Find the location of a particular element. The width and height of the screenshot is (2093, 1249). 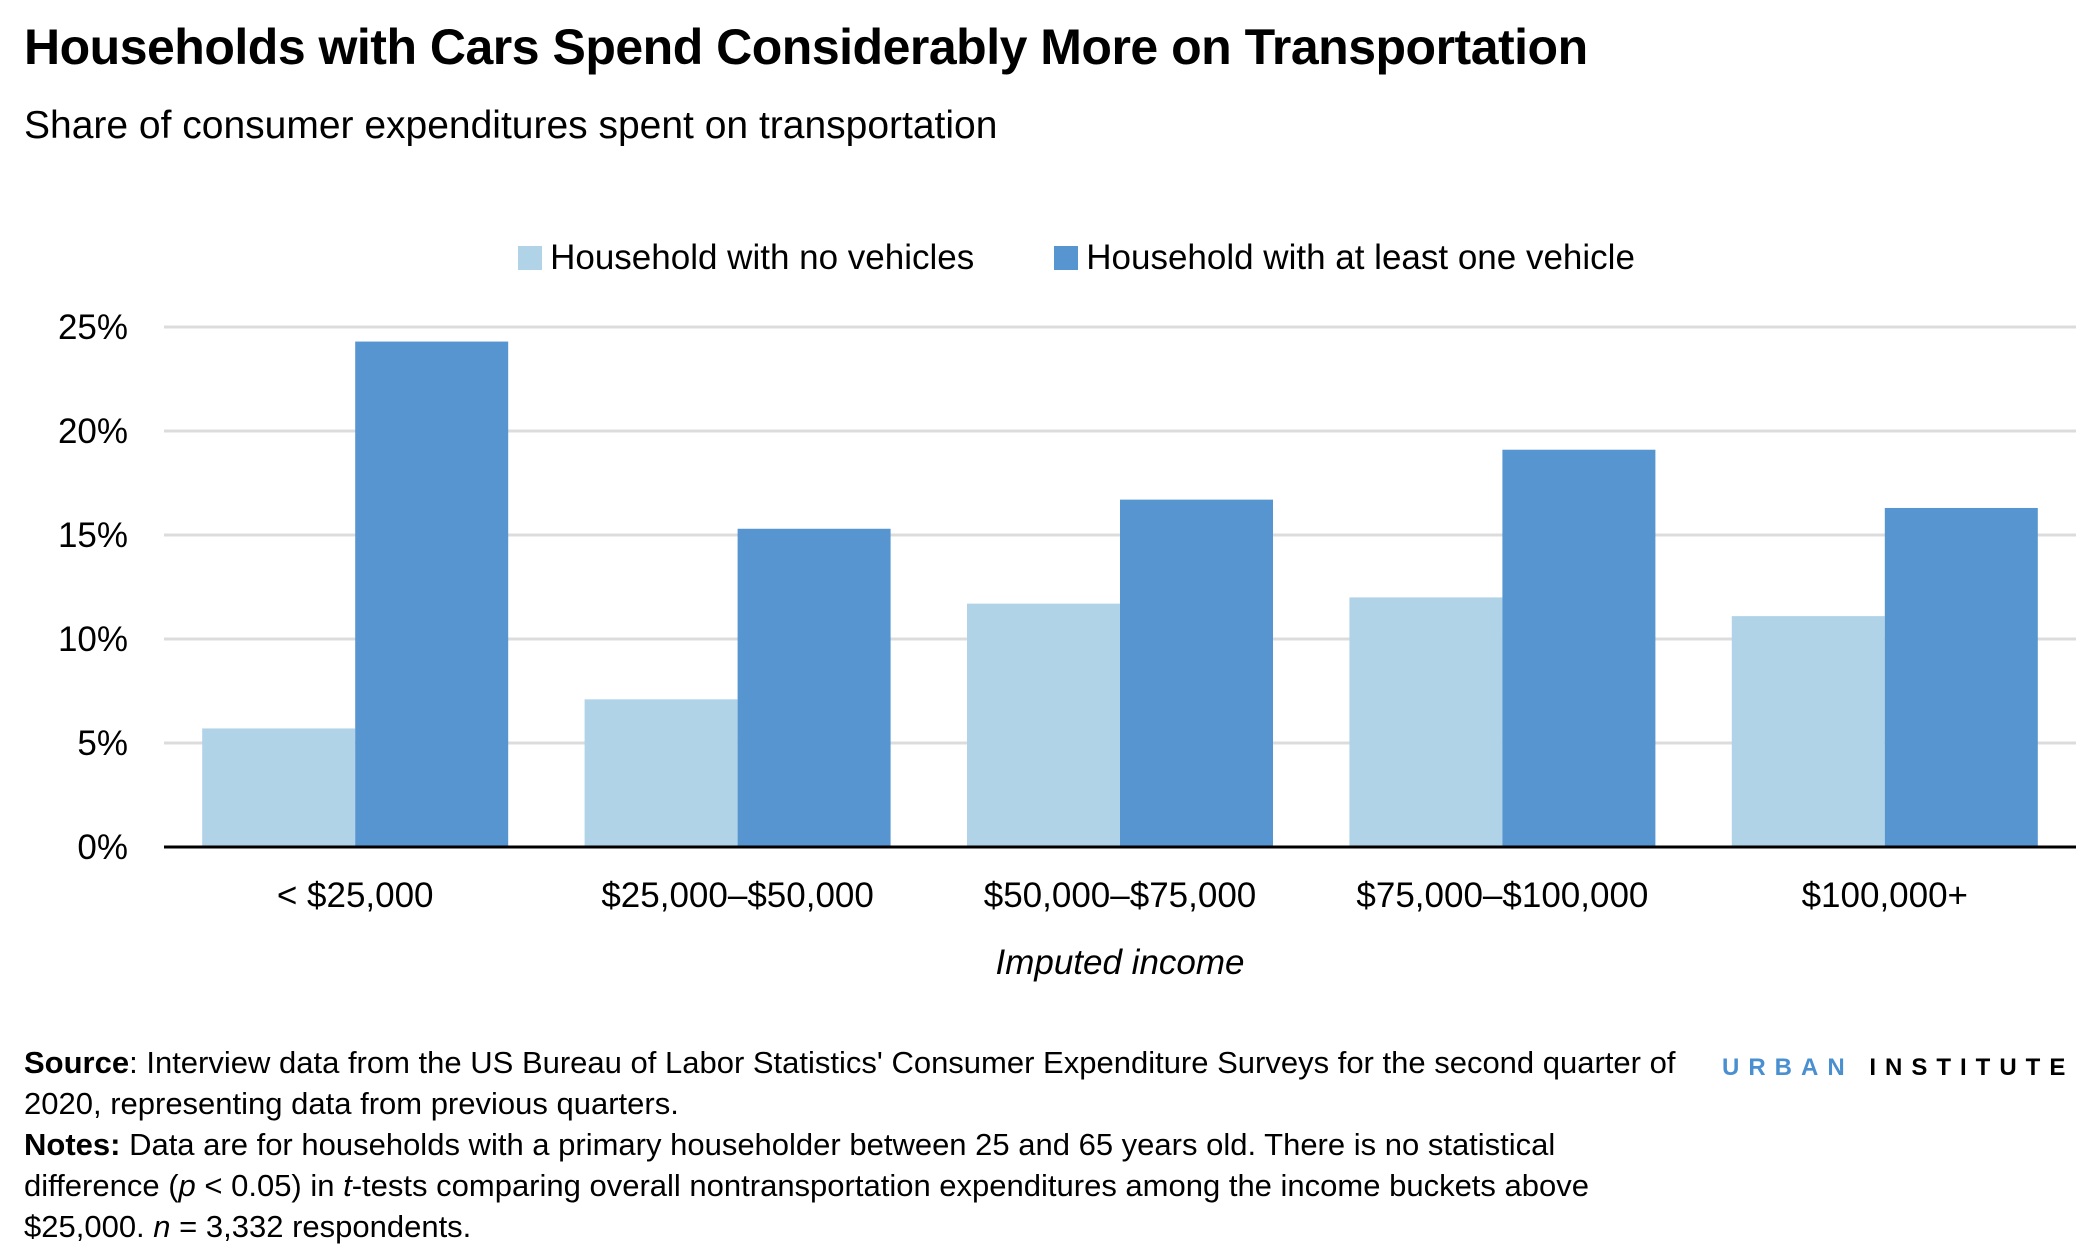

y-tick-label: 10% is located at coordinates (93, 639).